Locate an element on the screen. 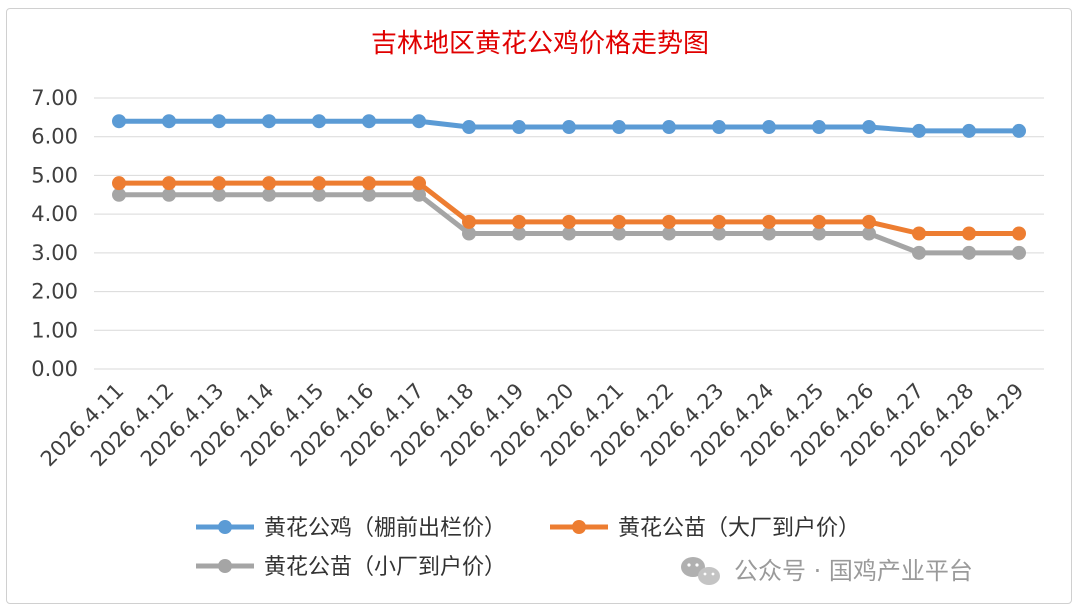 The image size is (1080, 612). legend-label: 黄花公鸡（棚前出栏价） is located at coordinates (385, 528).